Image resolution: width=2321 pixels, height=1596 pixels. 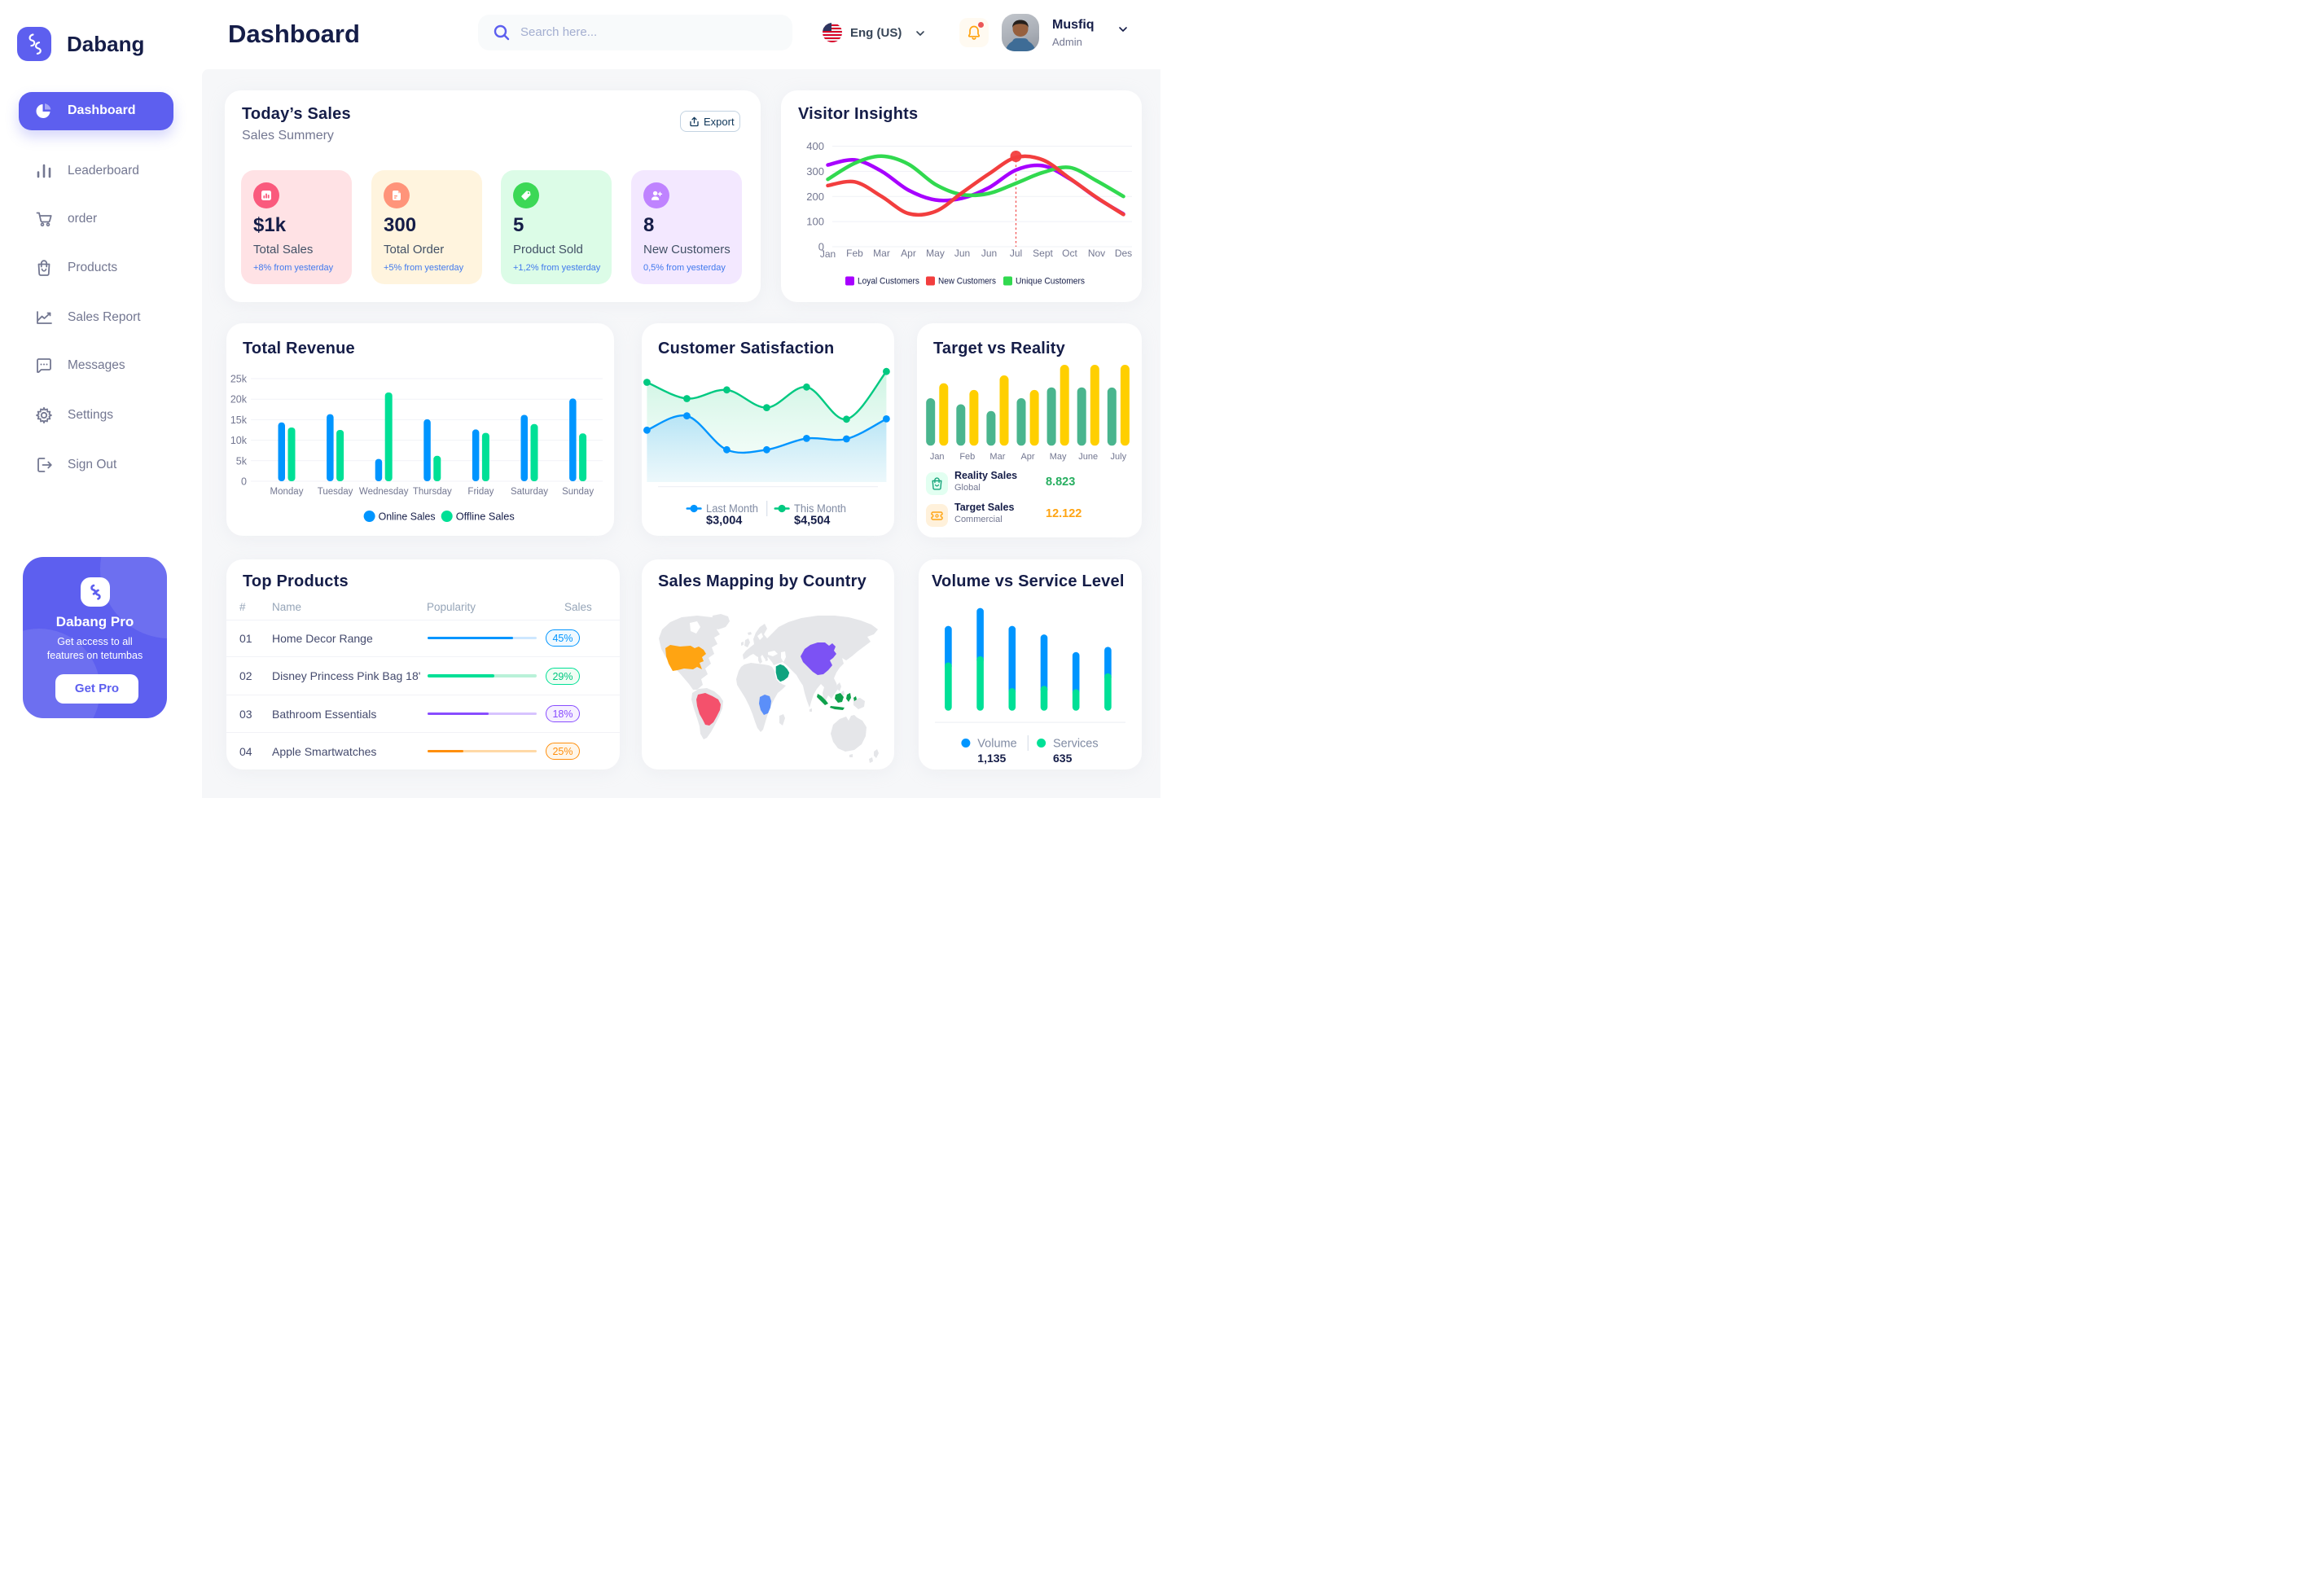 I want to click on svg-text: $4,504, so click(x=812, y=521).